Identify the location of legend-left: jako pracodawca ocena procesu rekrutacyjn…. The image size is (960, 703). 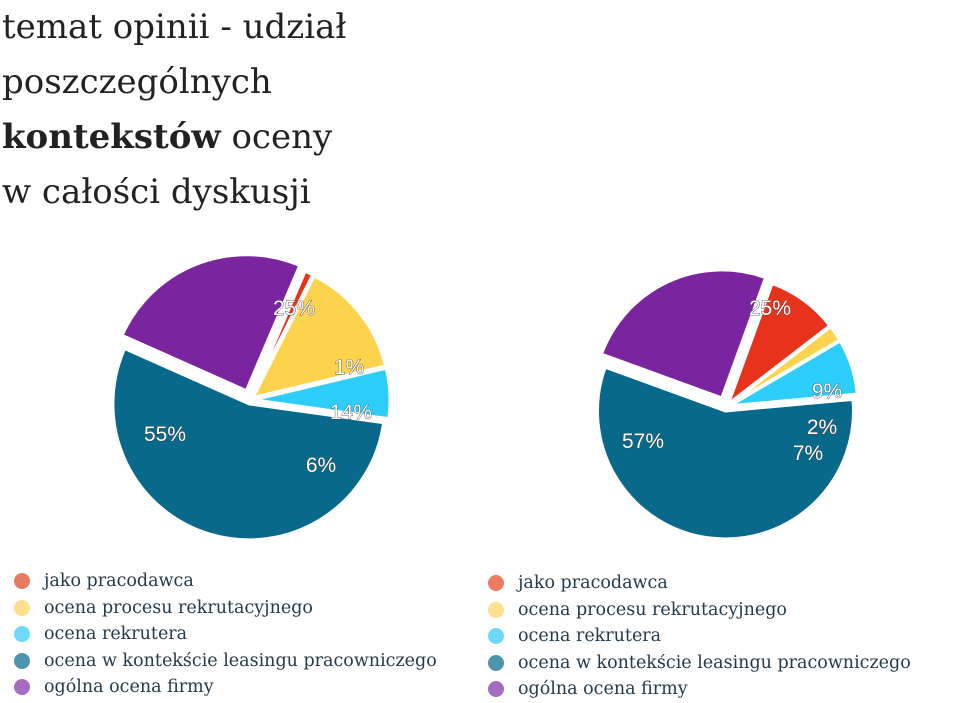
(225, 634).